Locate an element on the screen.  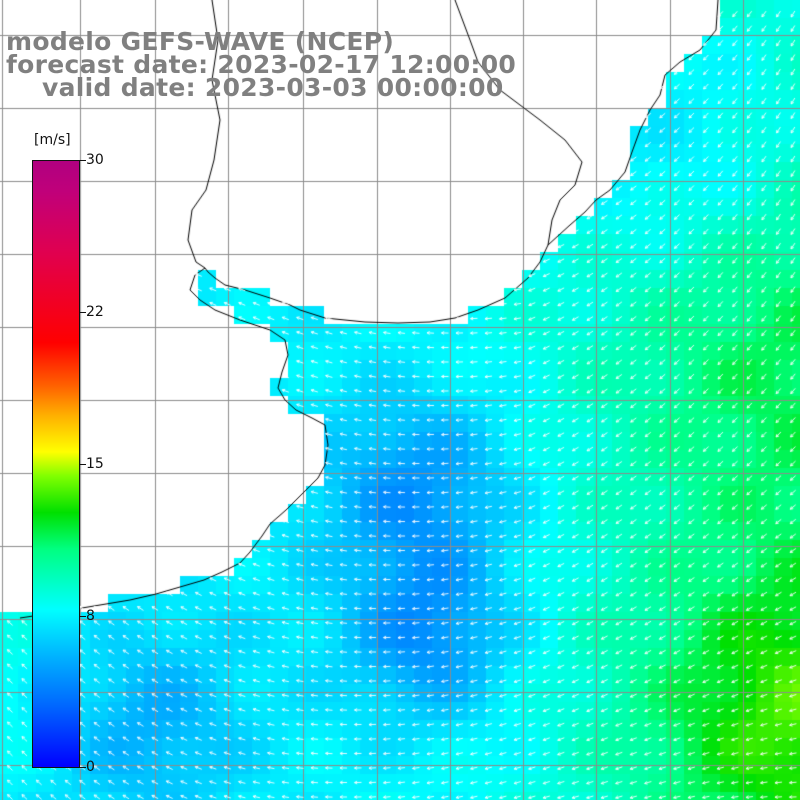
colorbar-unit-label: [m/s] is located at coordinates (52, 140).